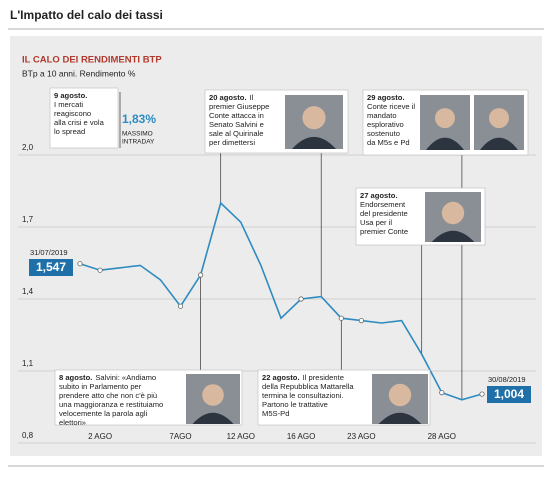 This screenshot has height=484, width=552. I want to click on peak-label: 1,83%, so click(139, 119).